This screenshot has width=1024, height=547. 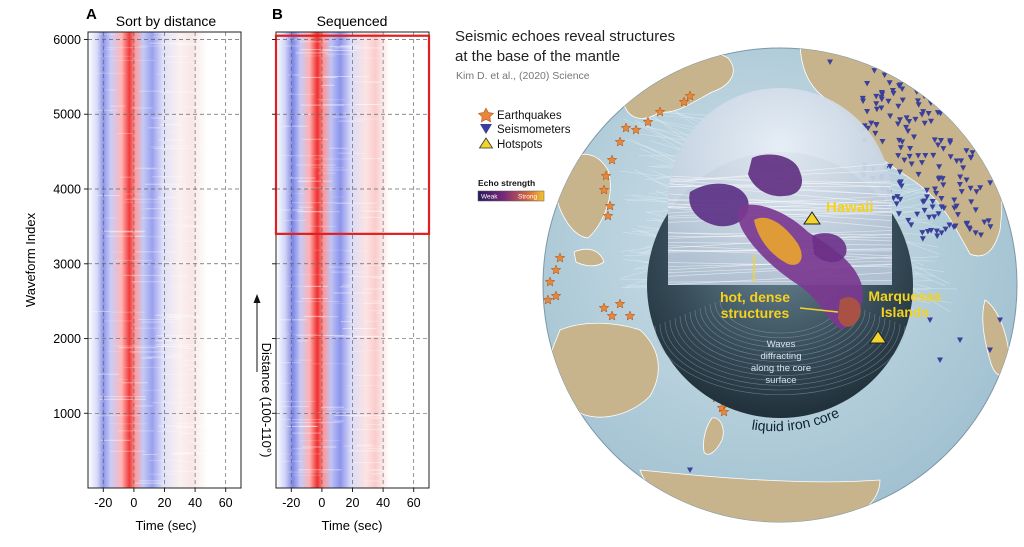 What do you see at coordinates (321, 503) in the screenshot?
I see `x-tick-label: 0` at bounding box center [321, 503].